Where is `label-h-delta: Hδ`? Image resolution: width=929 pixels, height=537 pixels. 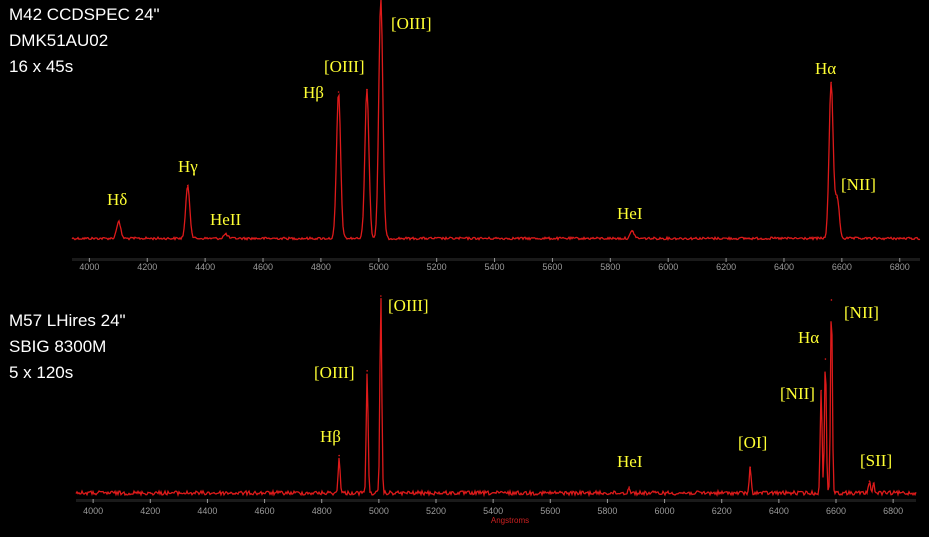 label-h-delta: Hδ is located at coordinates (117, 199).